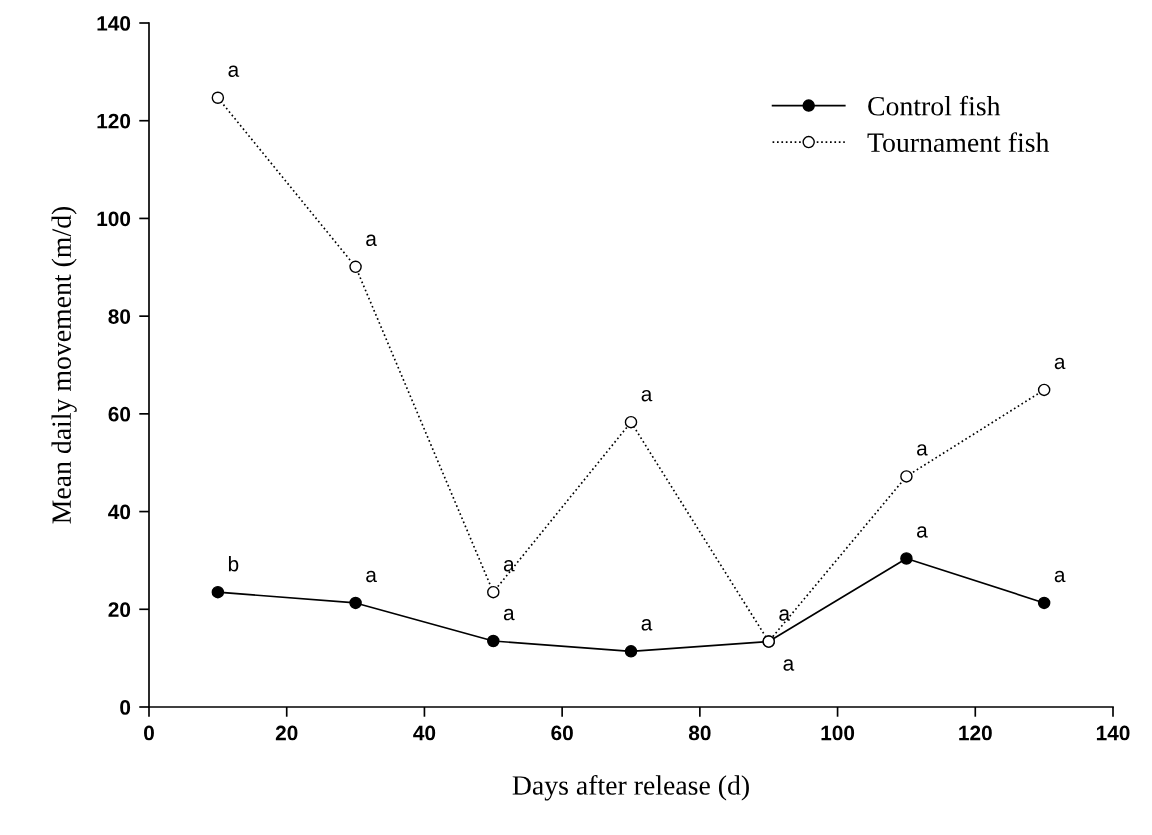 The height and width of the screenshot is (835, 1152). Describe the element at coordinates (125, 707) in the screenshot. I see `y-tick-label: 0` at that location.